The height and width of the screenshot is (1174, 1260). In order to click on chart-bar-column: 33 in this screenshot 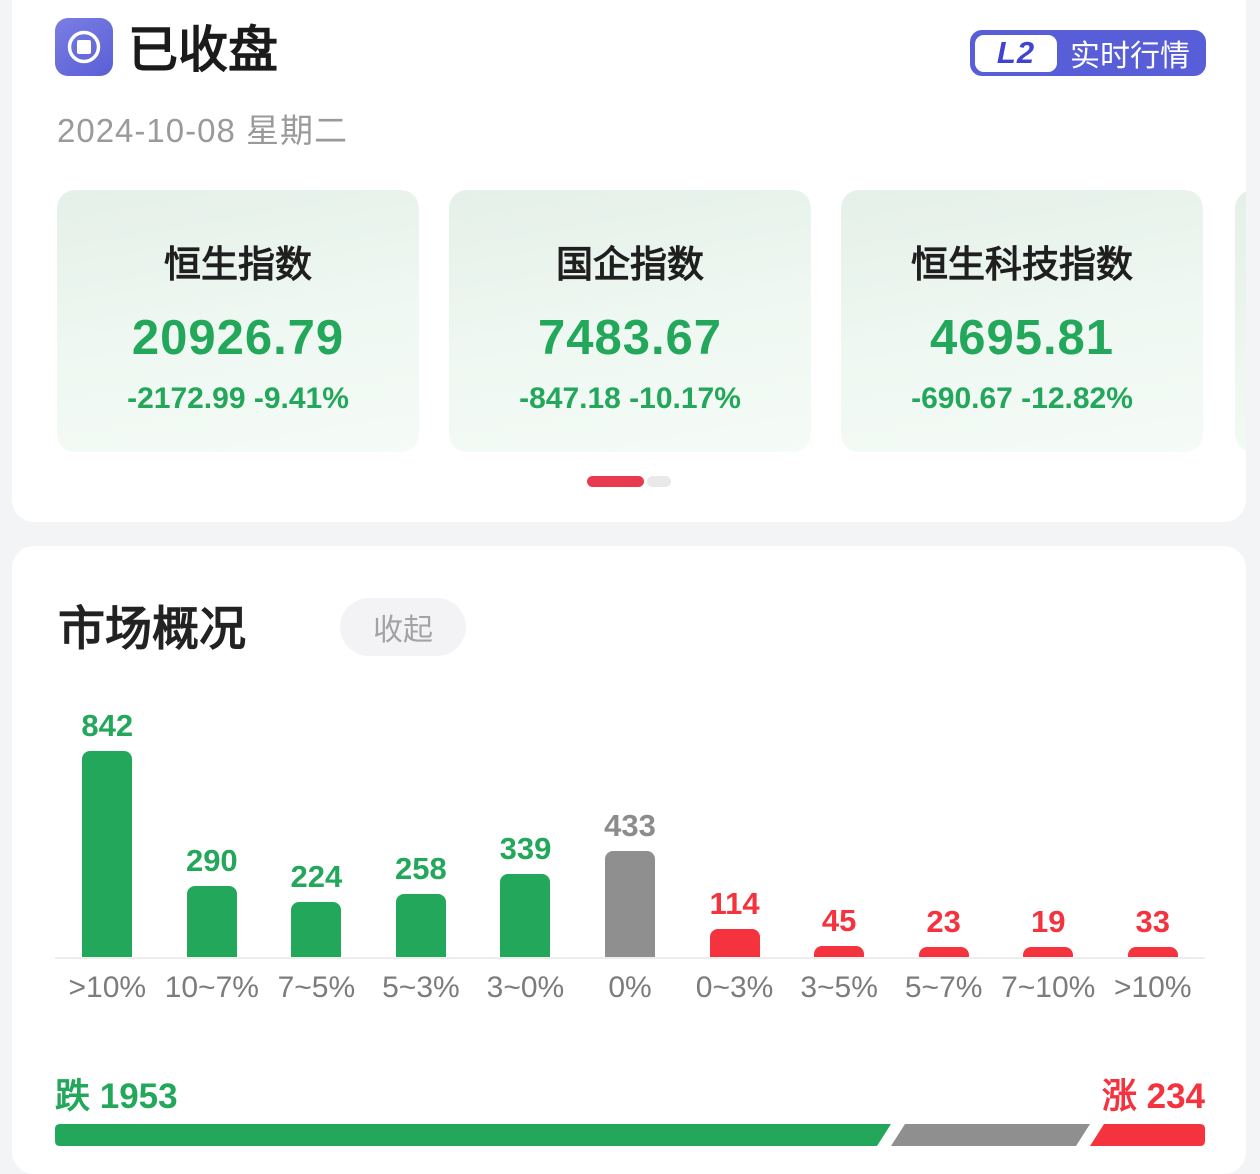, I will do `click(1152, 930)`.